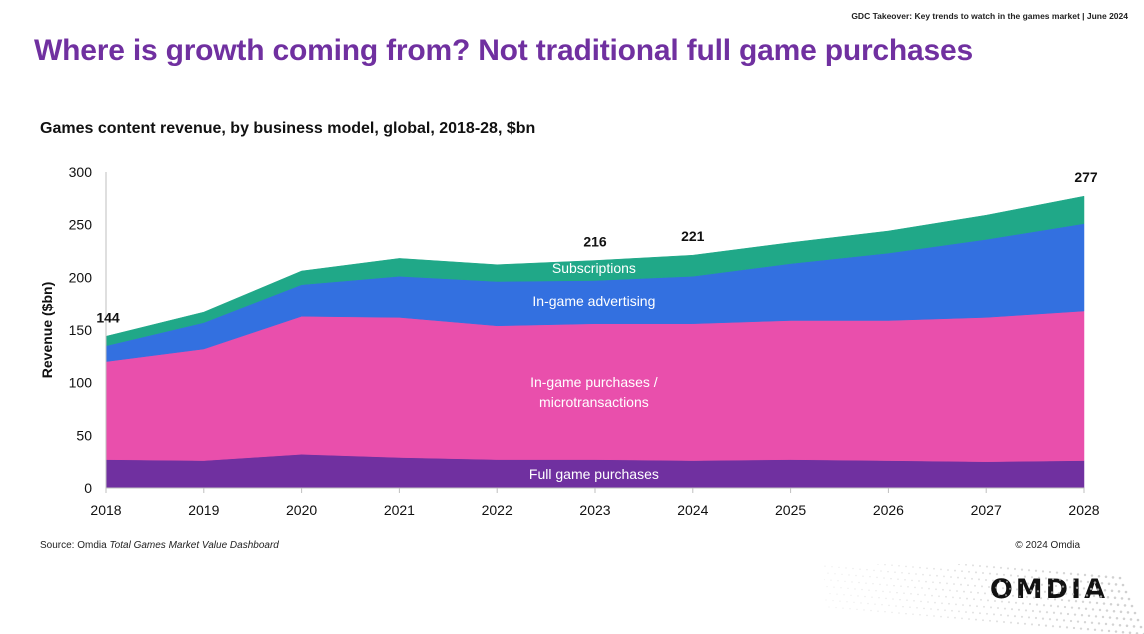 Image resolution: width=1144 pixels, height=634 pixels. Describe the element at coordinates (497, 510) in the screenshot. I see `x-tick-label: 2022` at that location.